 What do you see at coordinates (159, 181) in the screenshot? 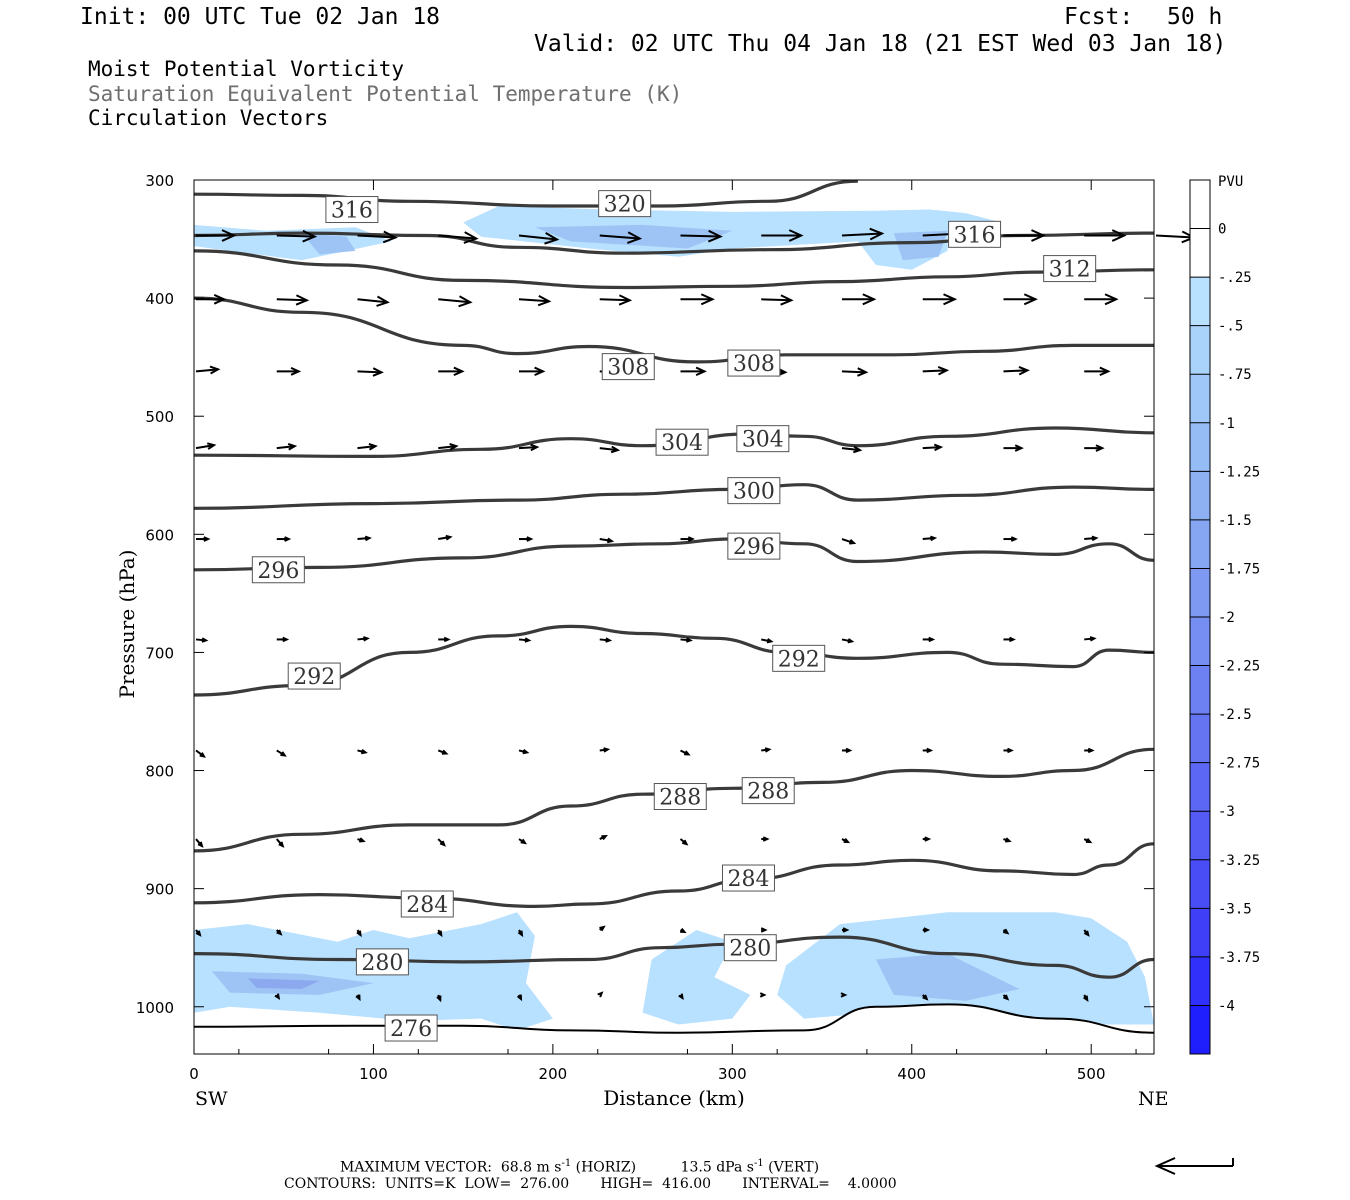
I see `y-tick-label: 300` at bounding box center [159, 181].